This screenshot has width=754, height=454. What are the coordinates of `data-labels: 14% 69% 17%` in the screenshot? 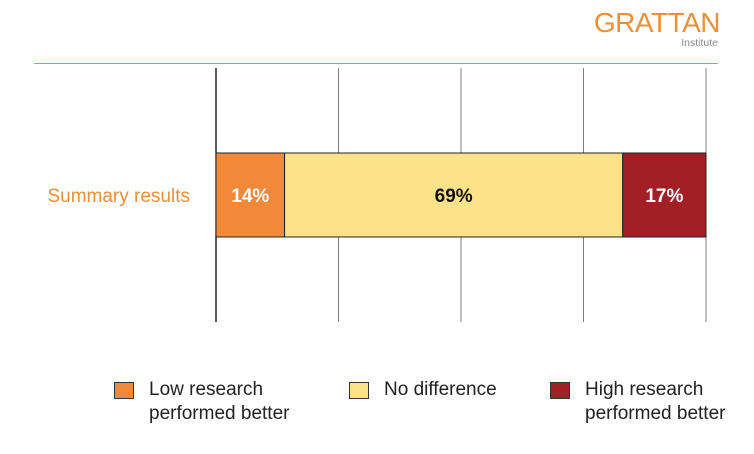 It's located at (457, 196).